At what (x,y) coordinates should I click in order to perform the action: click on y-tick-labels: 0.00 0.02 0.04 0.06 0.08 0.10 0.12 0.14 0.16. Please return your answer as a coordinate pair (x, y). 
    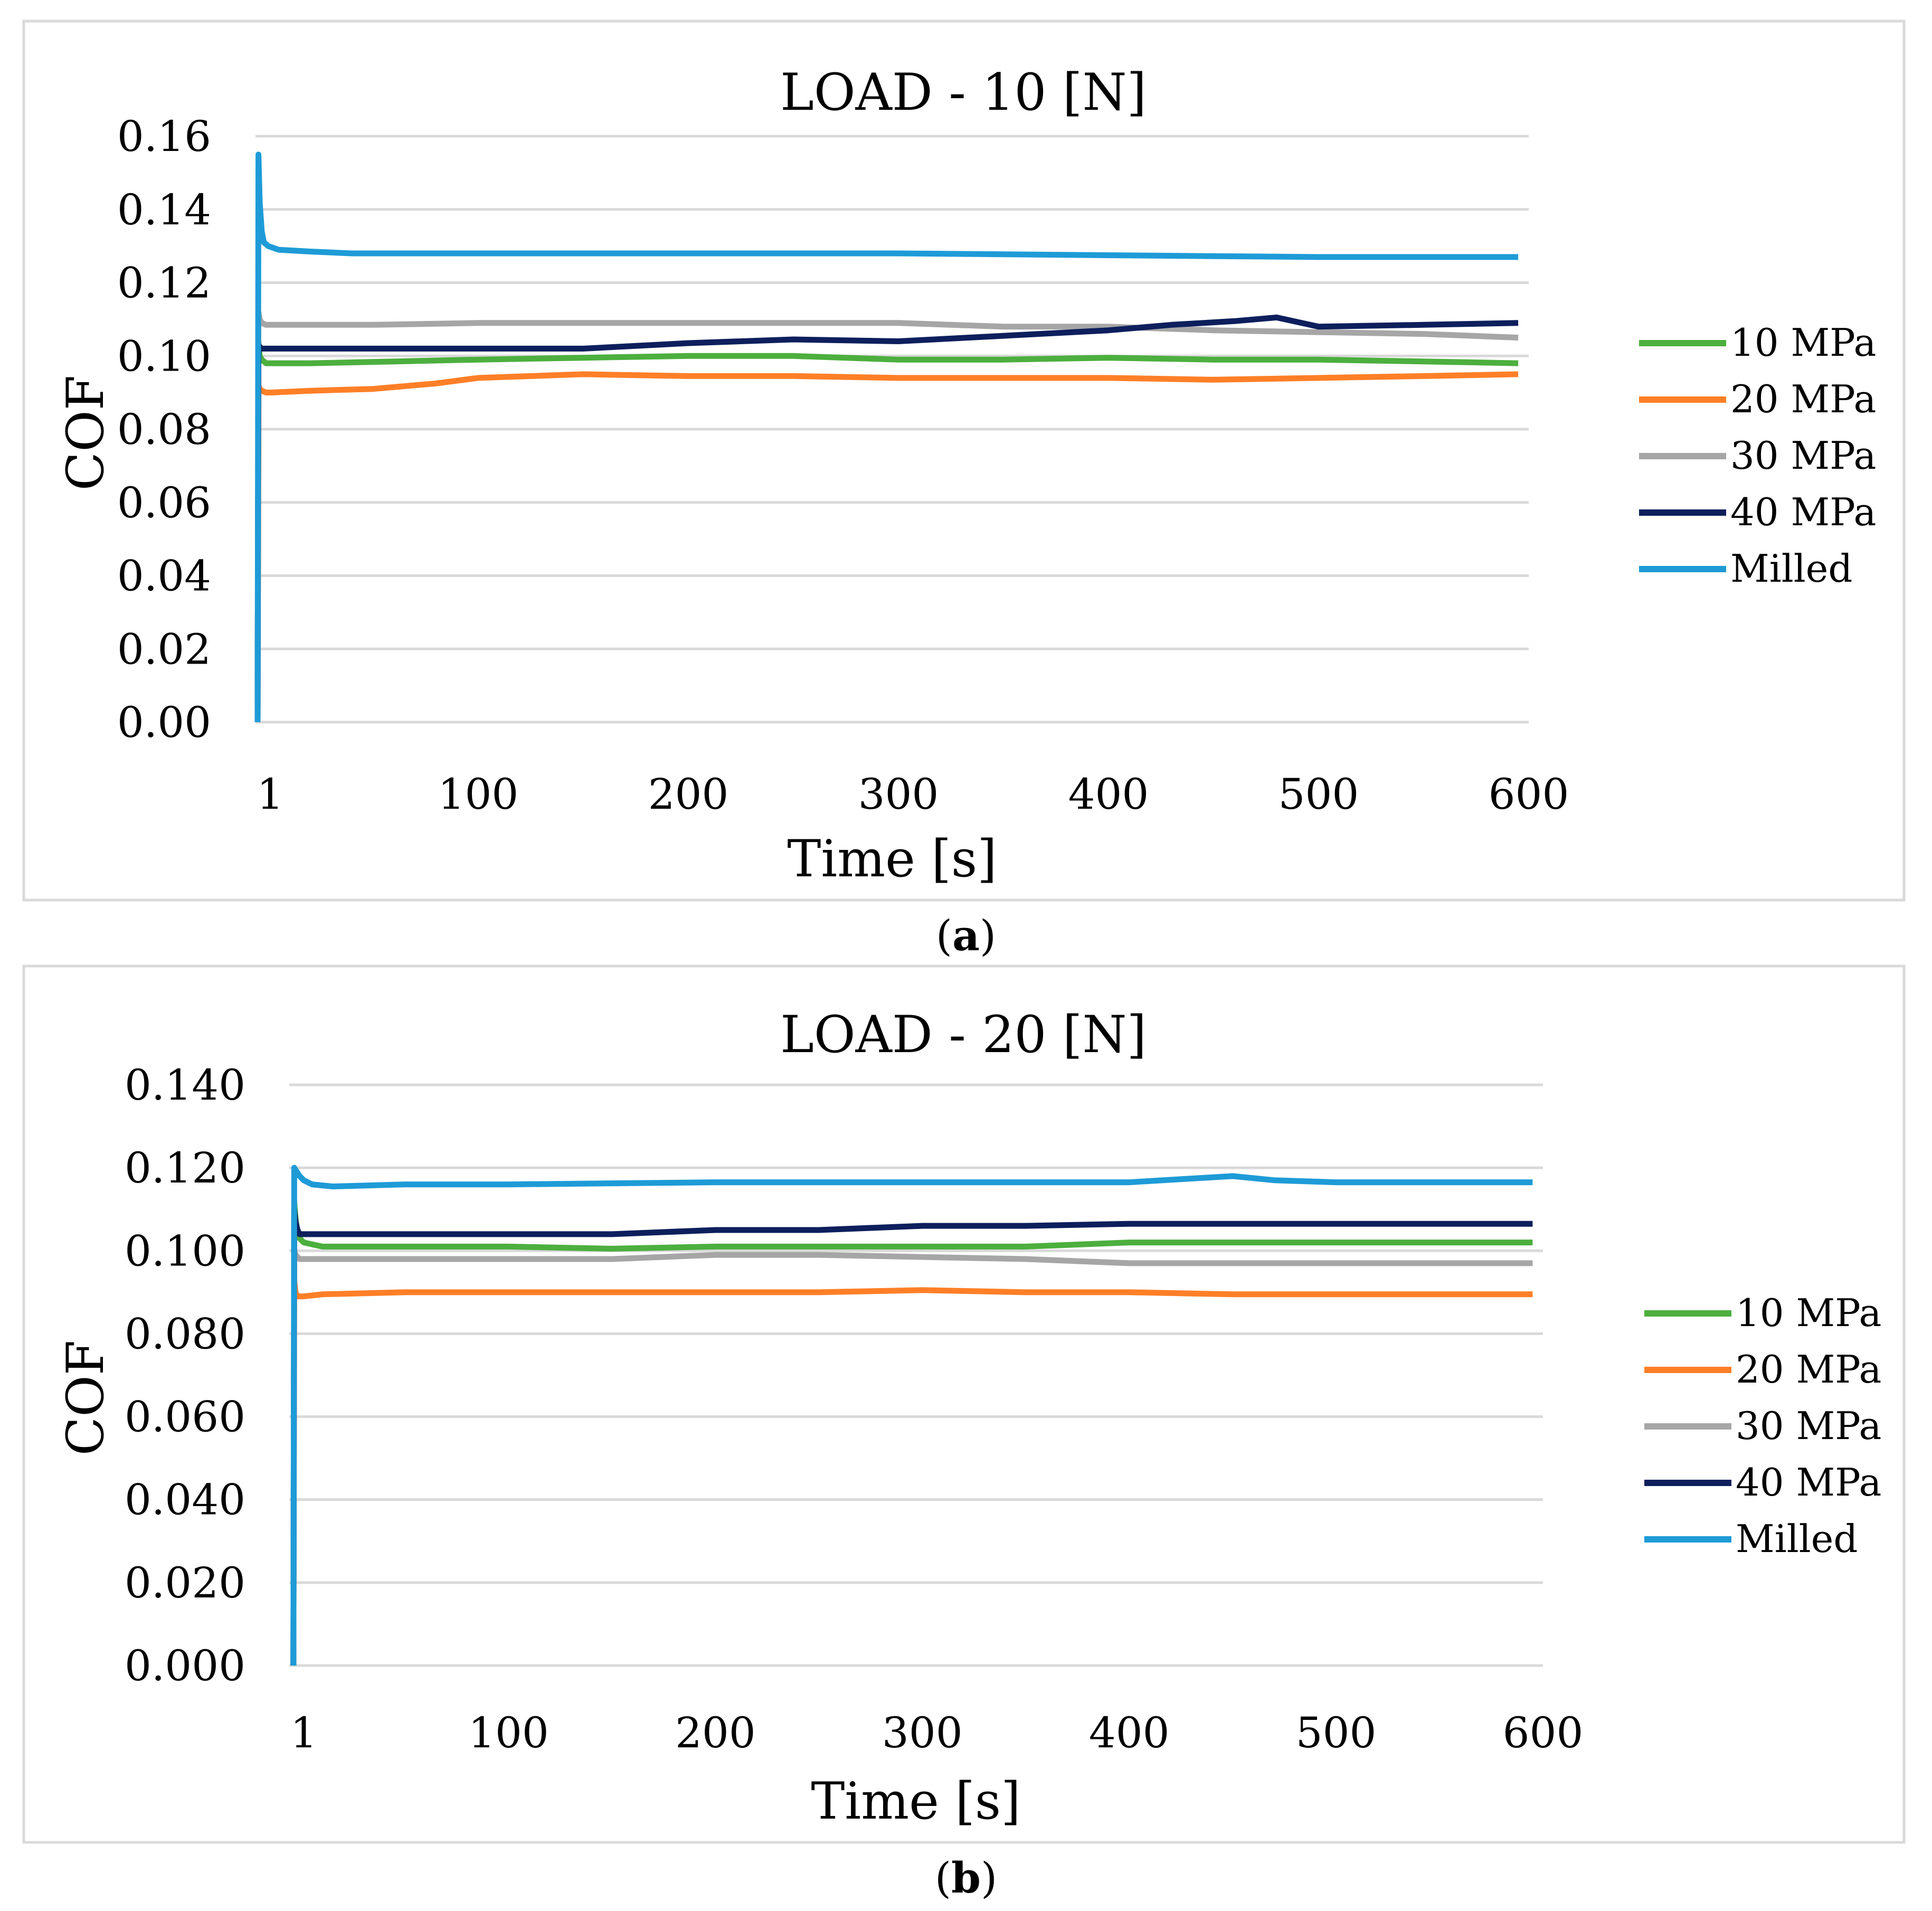
    Looking at the image, I should click on (164, 429).